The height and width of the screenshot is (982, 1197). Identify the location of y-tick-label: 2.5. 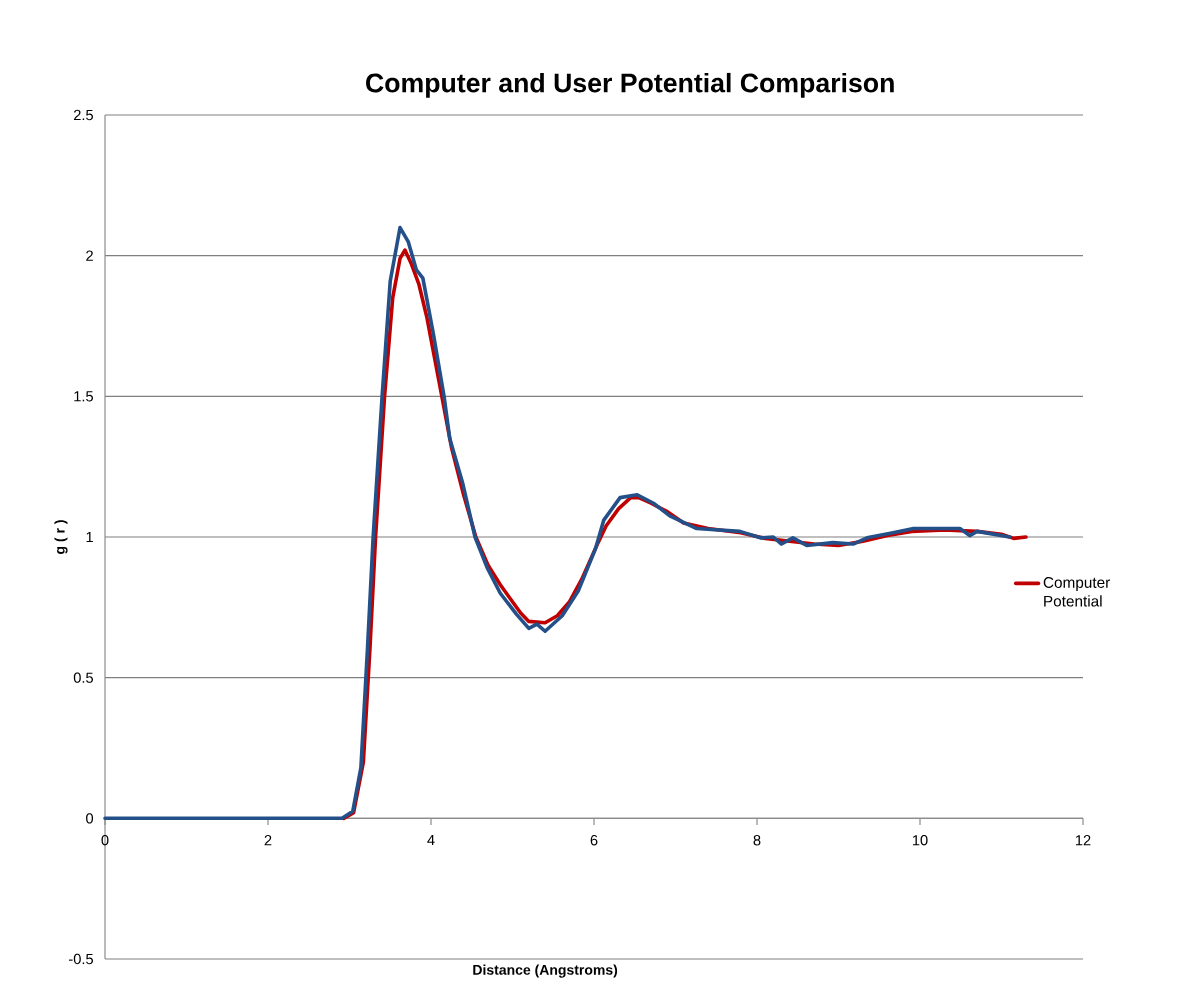
(83, 115).